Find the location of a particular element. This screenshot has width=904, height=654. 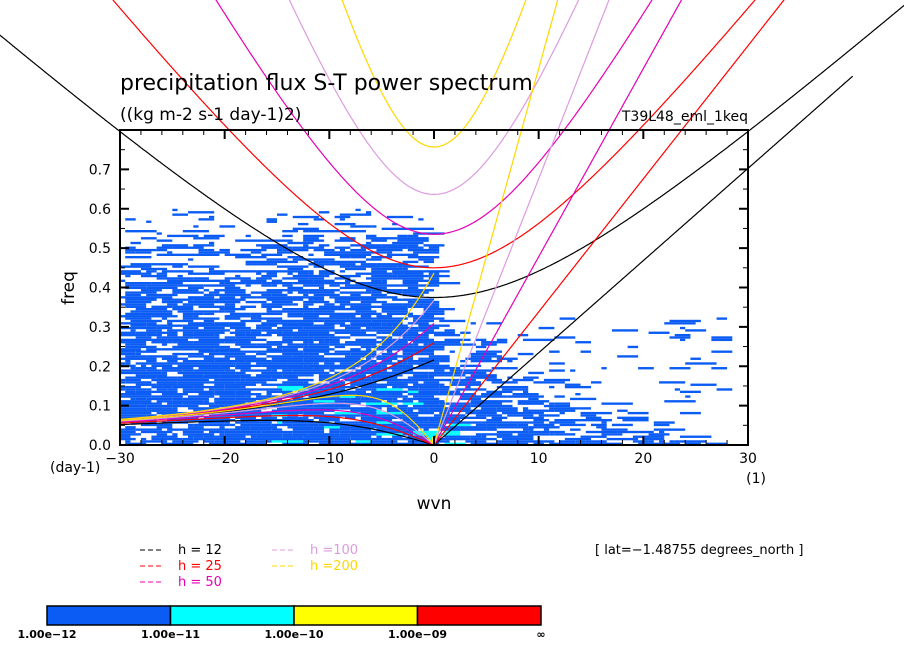

x-tick-label: 10 is located at coordinates (539, 459).